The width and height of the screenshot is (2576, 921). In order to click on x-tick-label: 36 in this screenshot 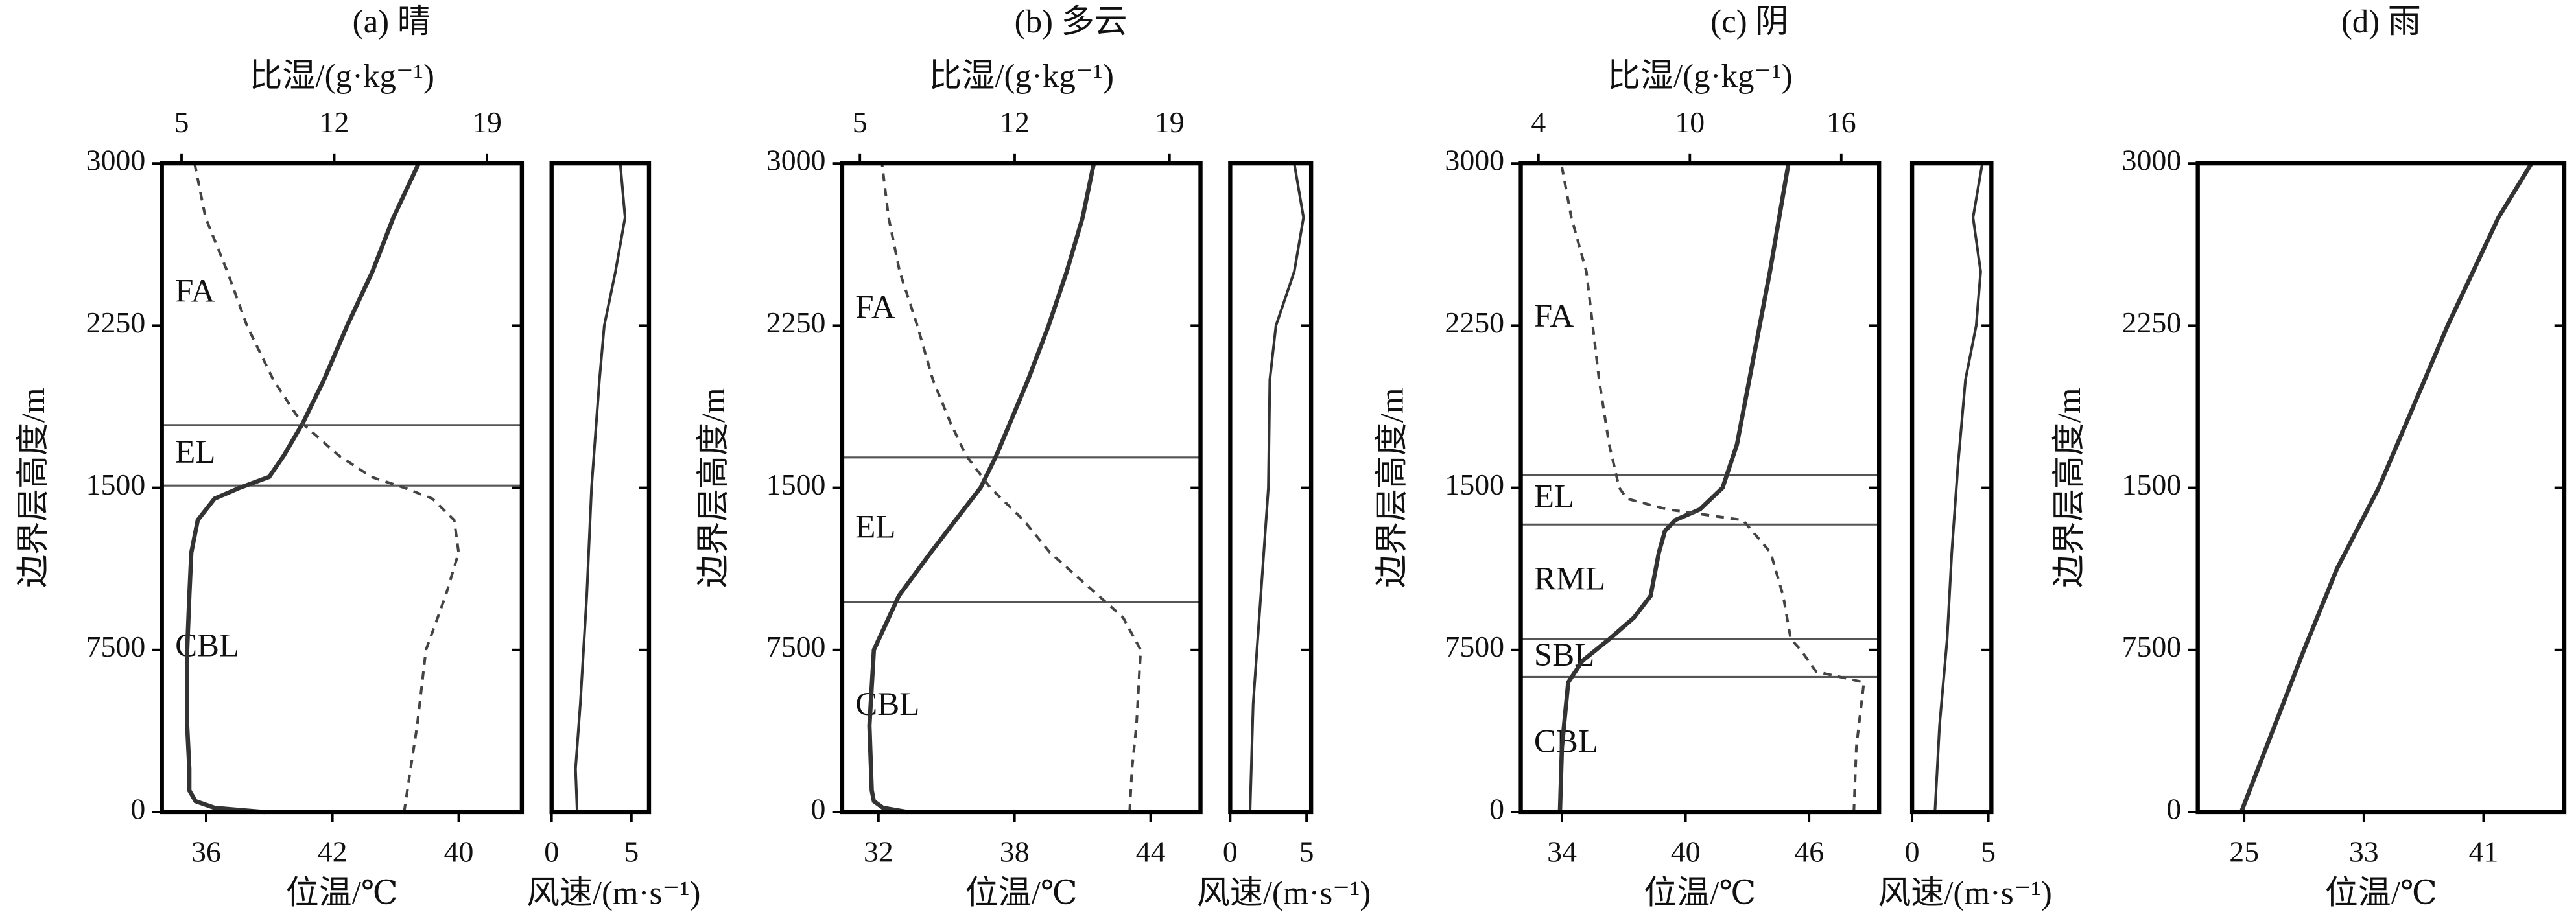, I will do `click(206, 852)`.